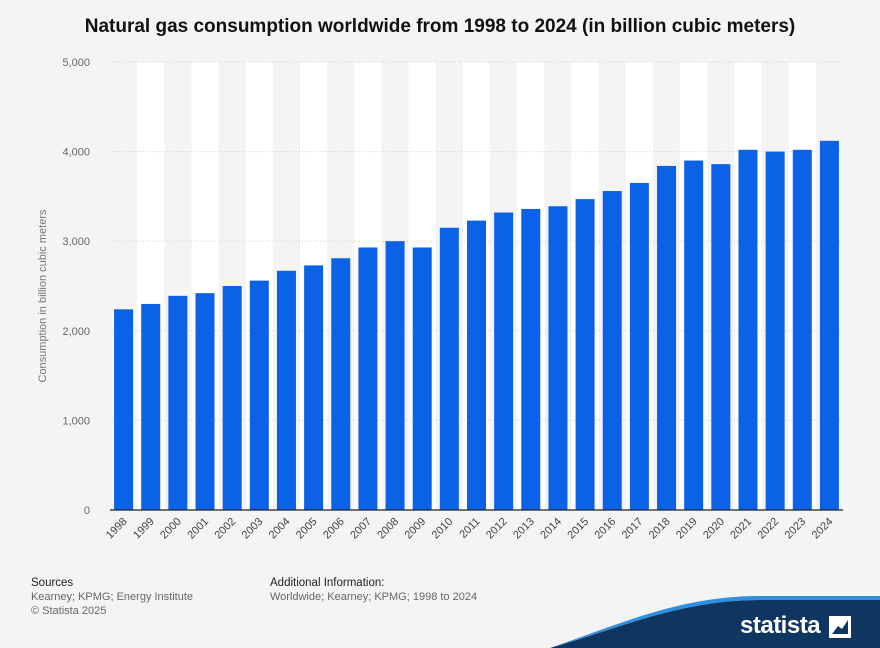  What do you see at coordinates (823, 529) in the screenshot?
I see `x-tick-label: 2024` at bounding box center [823, 529].